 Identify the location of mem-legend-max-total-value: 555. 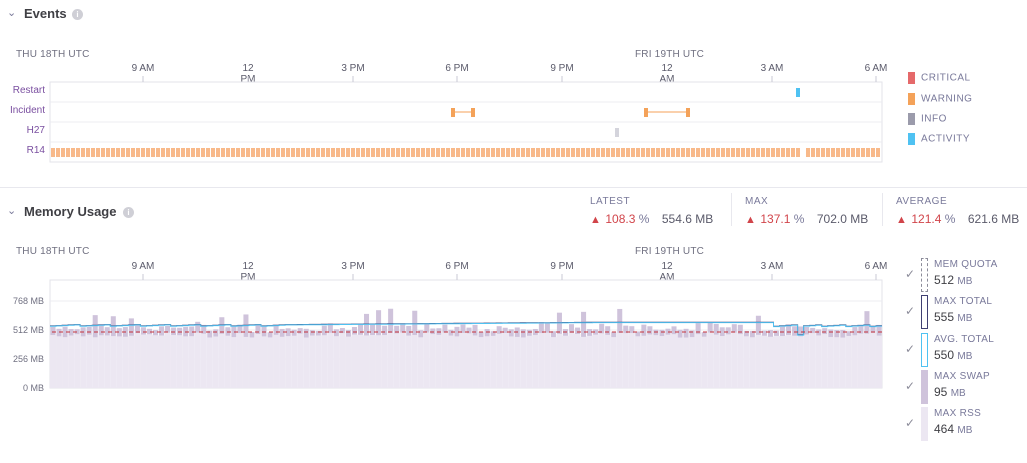
(944, 317).